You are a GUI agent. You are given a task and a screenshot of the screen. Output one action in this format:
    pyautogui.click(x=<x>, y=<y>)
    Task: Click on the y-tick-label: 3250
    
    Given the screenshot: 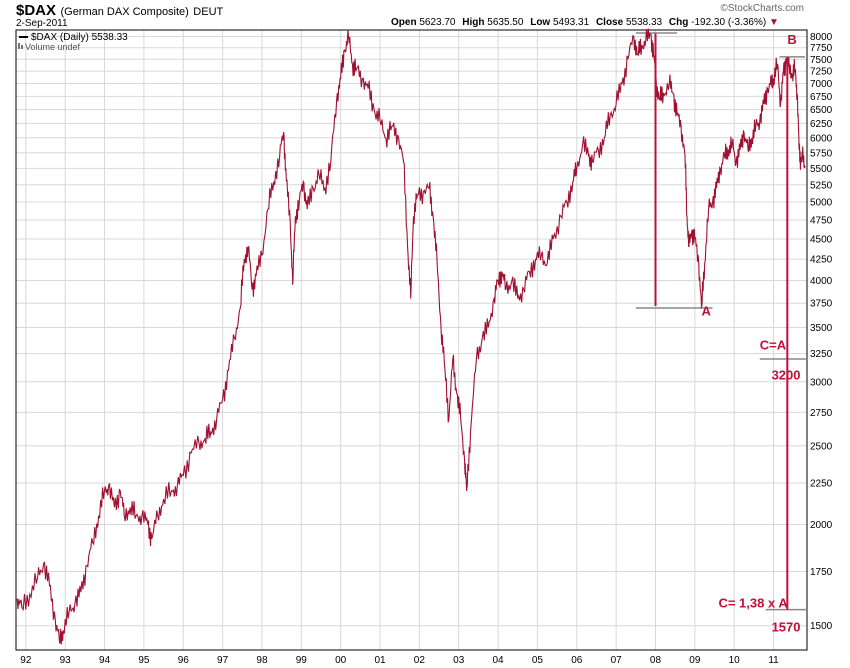 What is the action you would take?
    pyautogui.click(x=821, y=354)
    